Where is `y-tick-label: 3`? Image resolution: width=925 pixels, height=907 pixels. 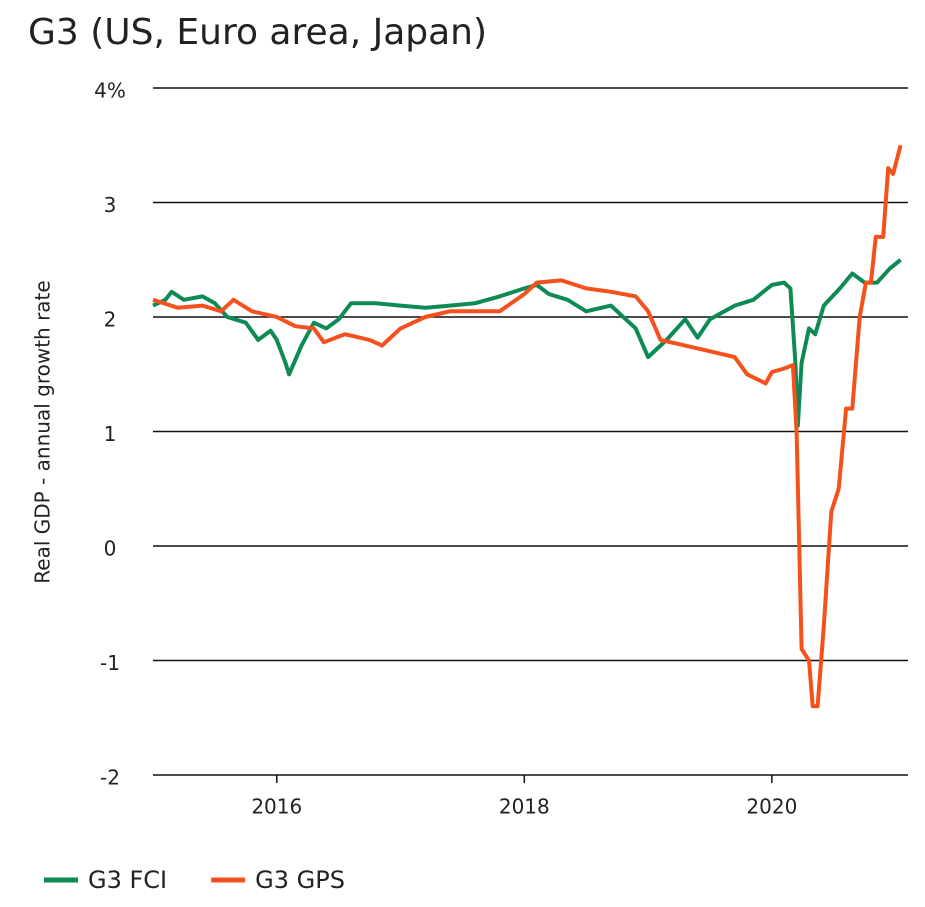
y-tick-label: 3 is located at coordinates (110, 205).